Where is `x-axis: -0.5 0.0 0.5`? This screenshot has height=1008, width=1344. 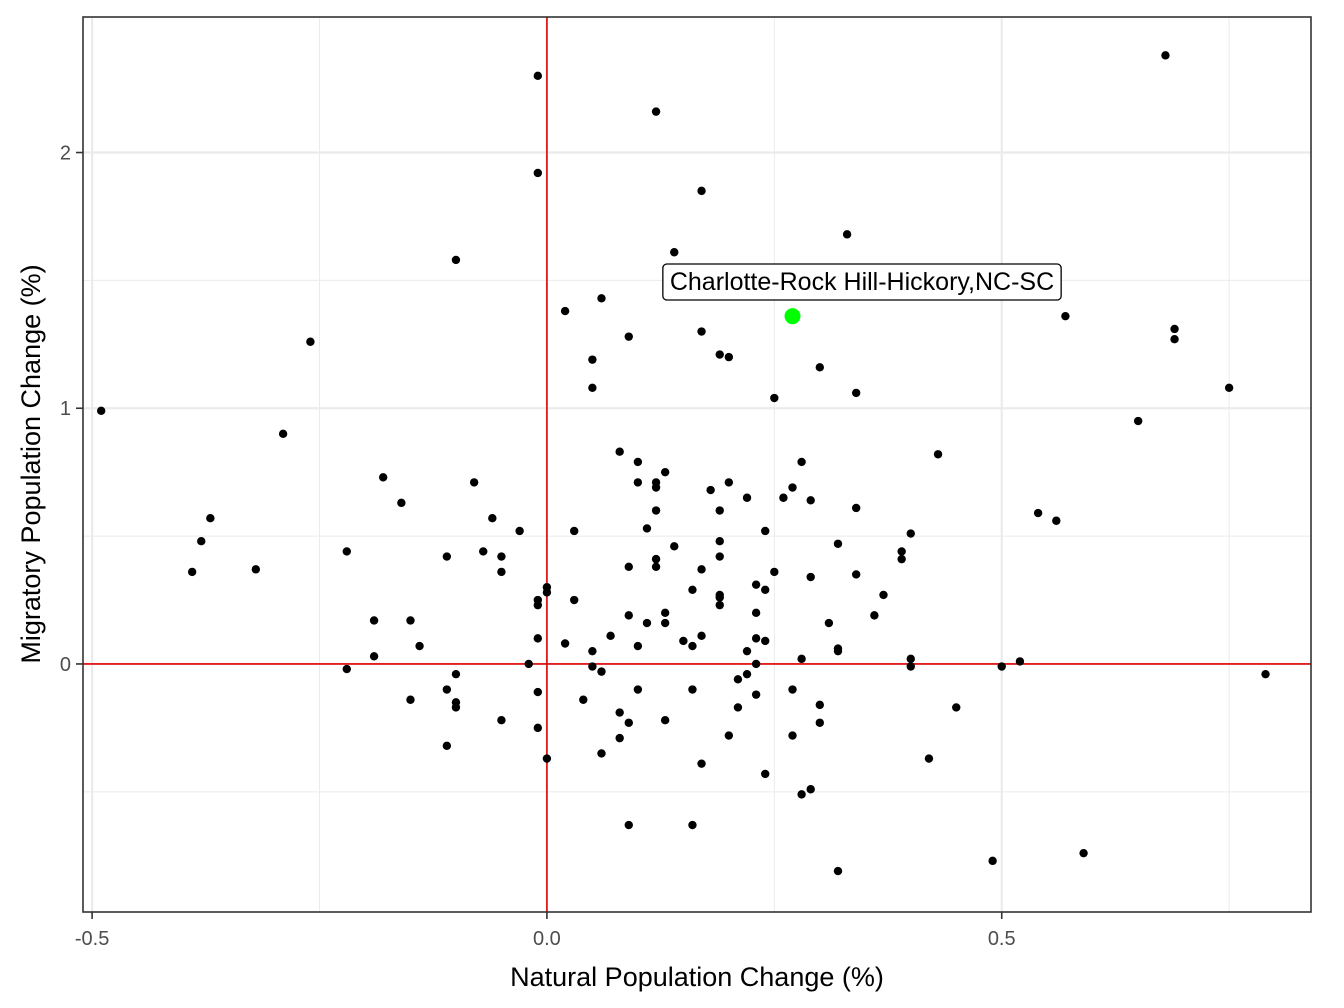 x-axis: -0.5 0.0 0.5 is located at coordinates (545, 931).